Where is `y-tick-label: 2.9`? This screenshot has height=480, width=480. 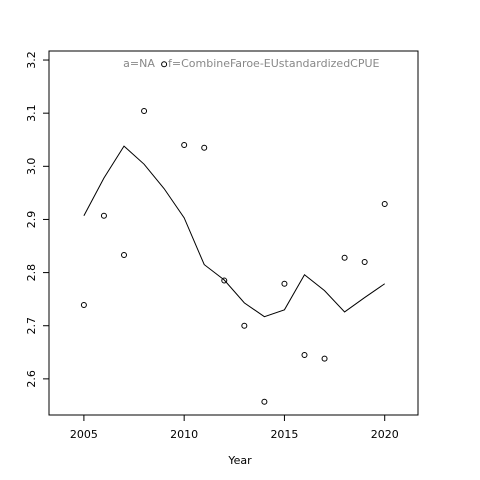 y-tick-label: 2.9 is located at coordinates (31, 220).